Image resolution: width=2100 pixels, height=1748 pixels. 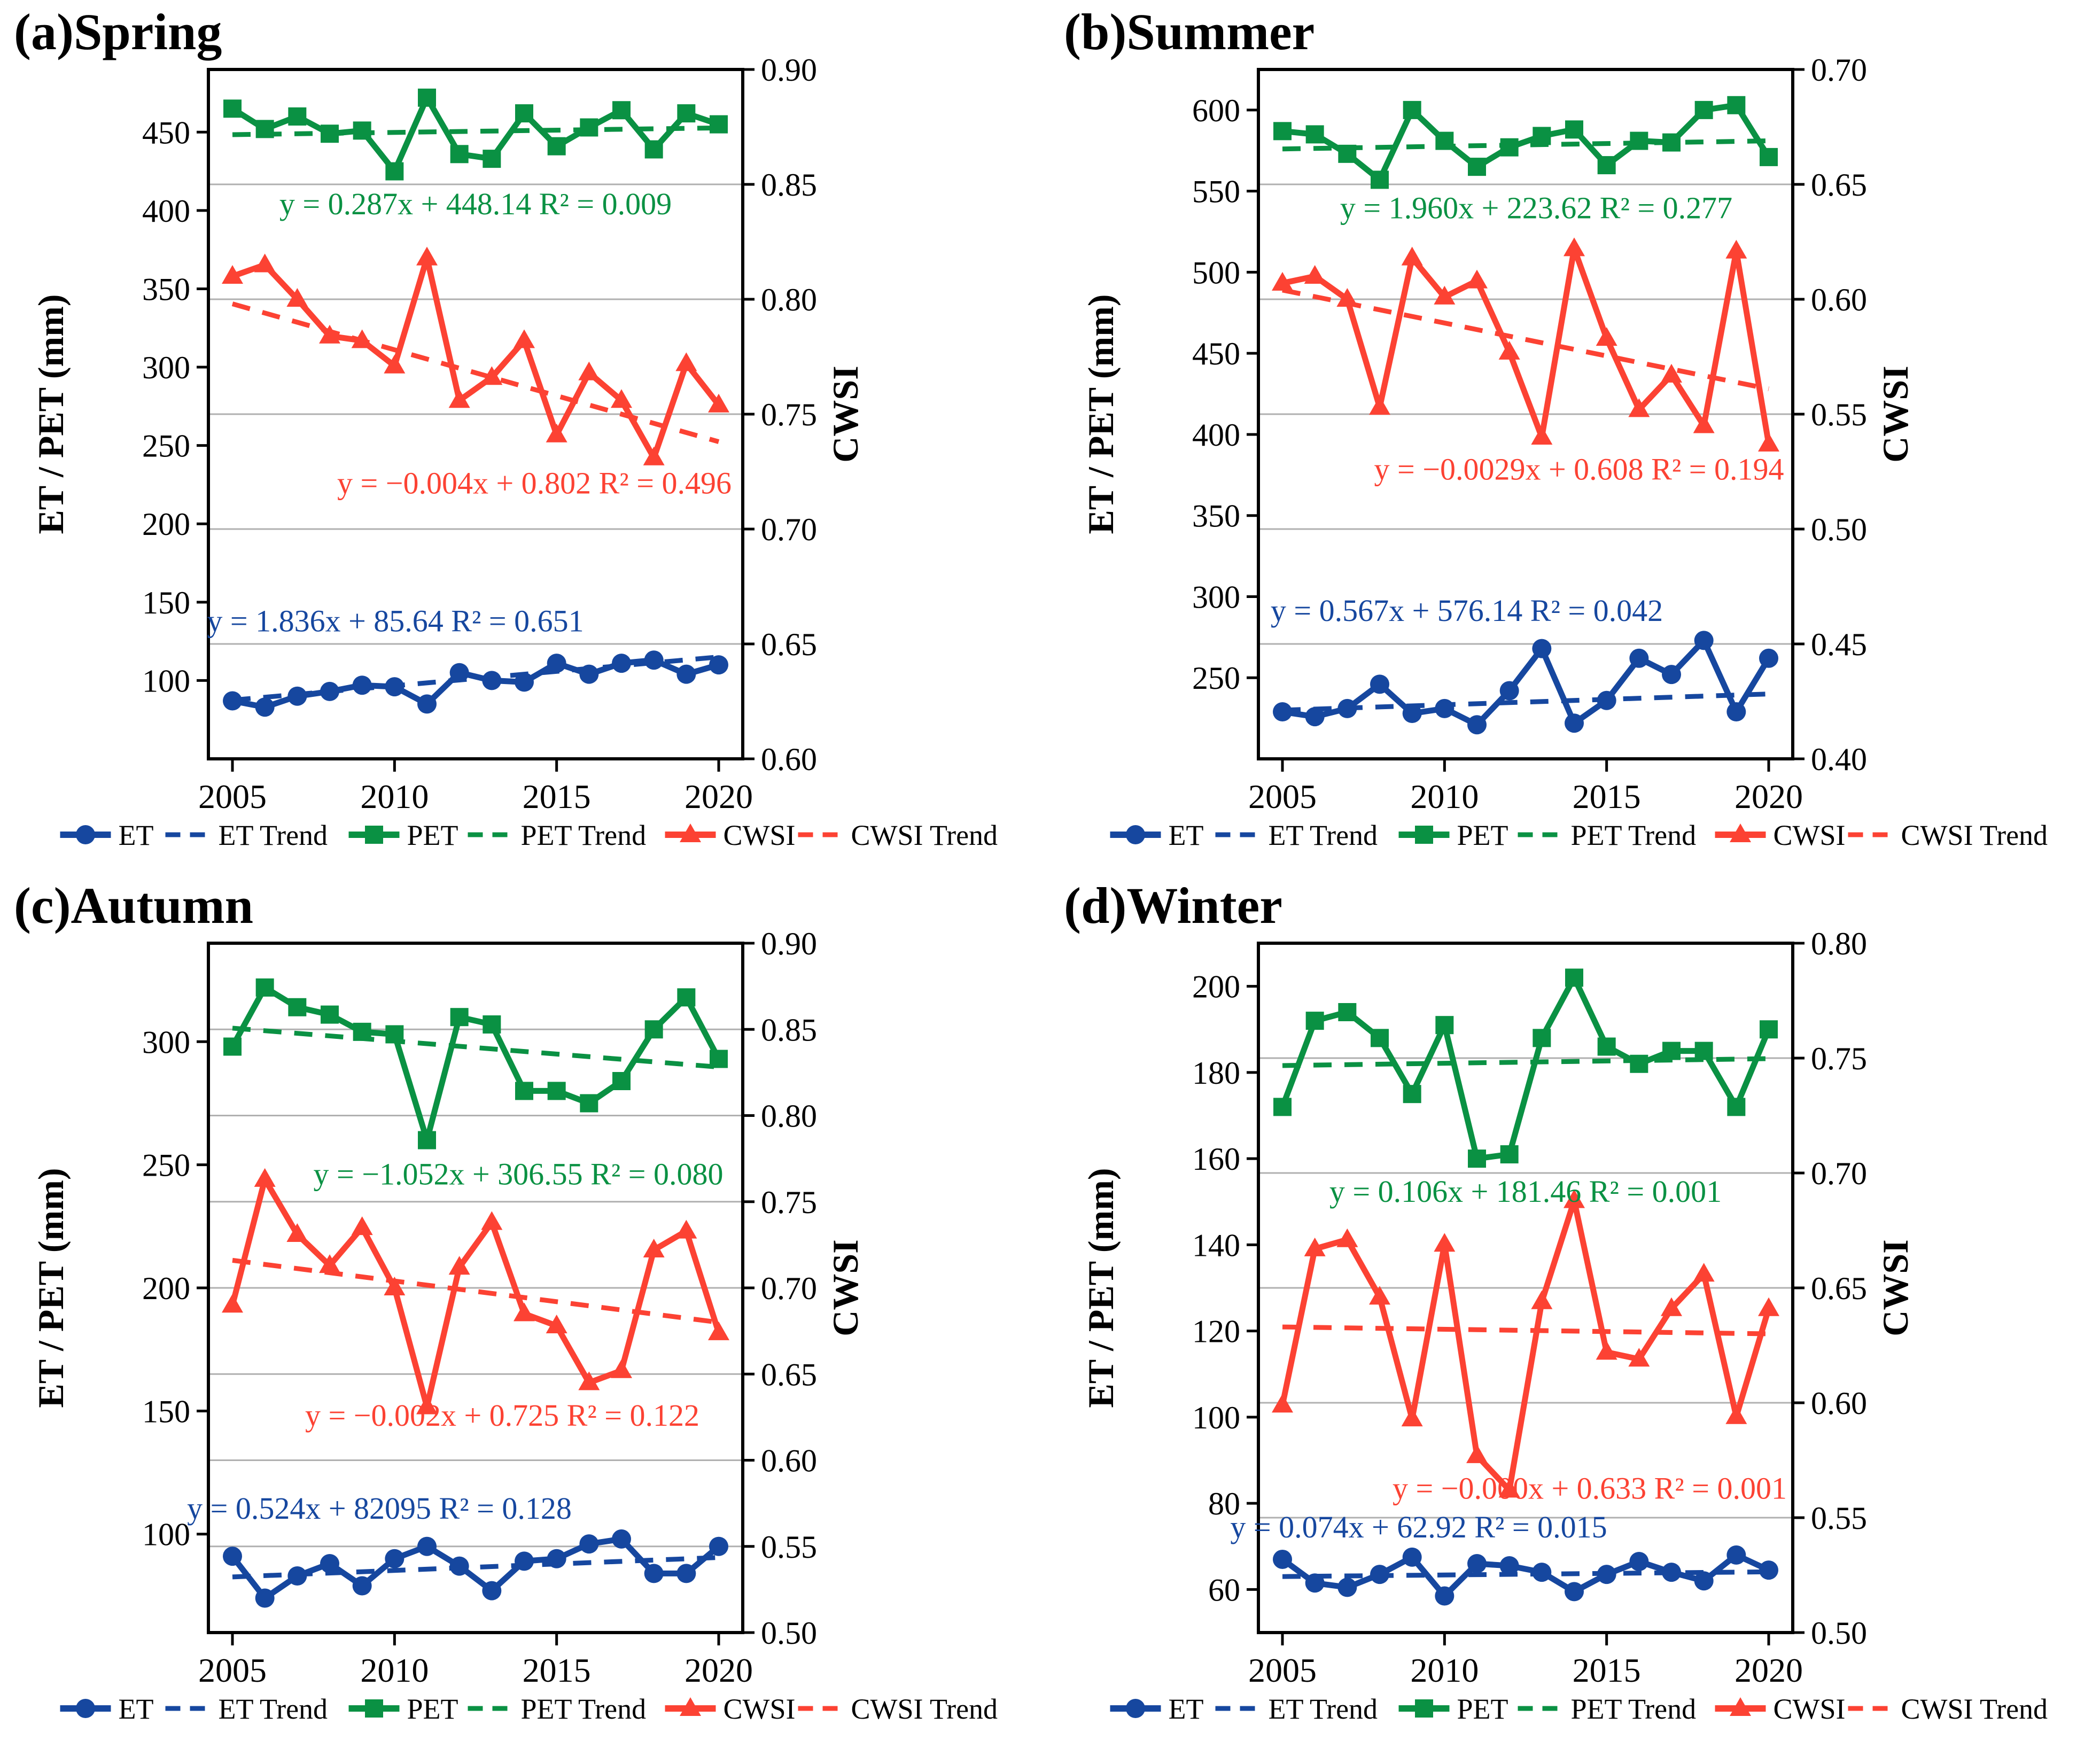 What do you see at coordinates (1525, 340) in the screenshot?
I see `trend-line-cwsi-trend` at bounding box center [1525, 340].